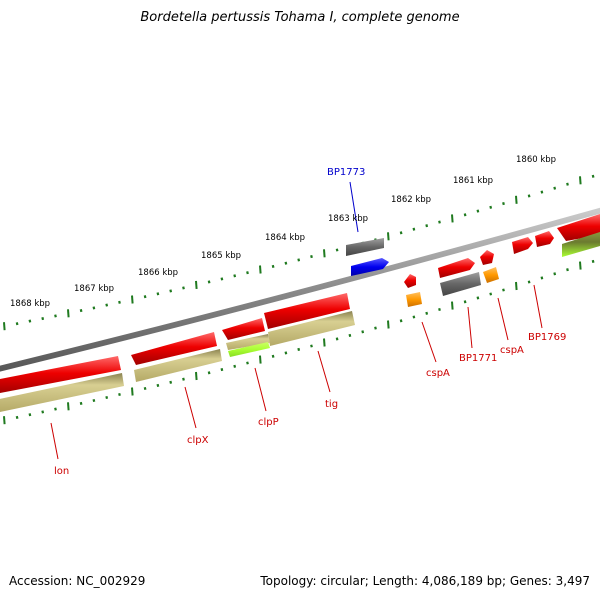 Image resolution: width=600 pixels, height=600 pixels. What do you see at coordinates (491, 275) in the screenshot?
I see `gene-cspA-2-lower` at bounding box center [491, 275].